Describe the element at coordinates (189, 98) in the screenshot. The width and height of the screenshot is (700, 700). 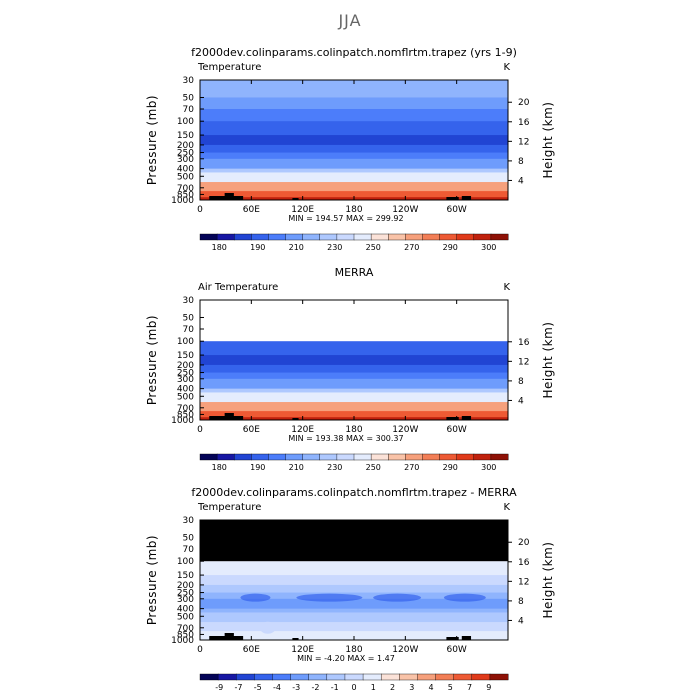
I see `y-tick-label: 50` at that location.